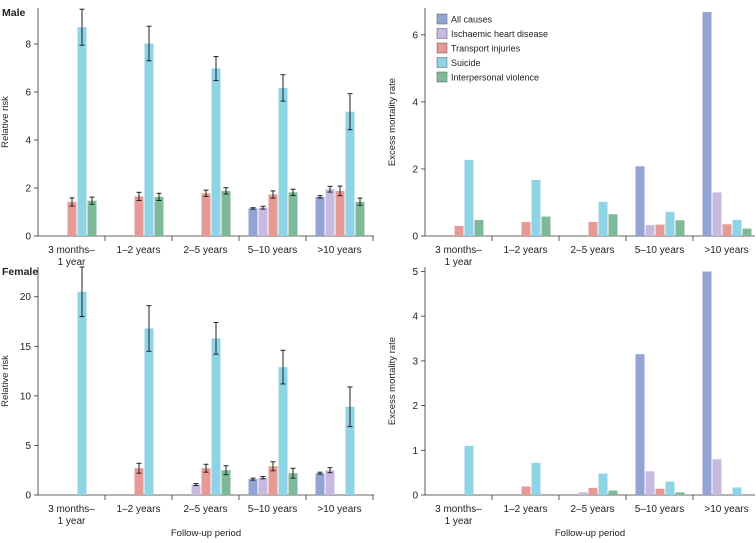  Describe the element at coordinates (26, 347) in the screenshot. I see `y-tick-label: 15` at that location.